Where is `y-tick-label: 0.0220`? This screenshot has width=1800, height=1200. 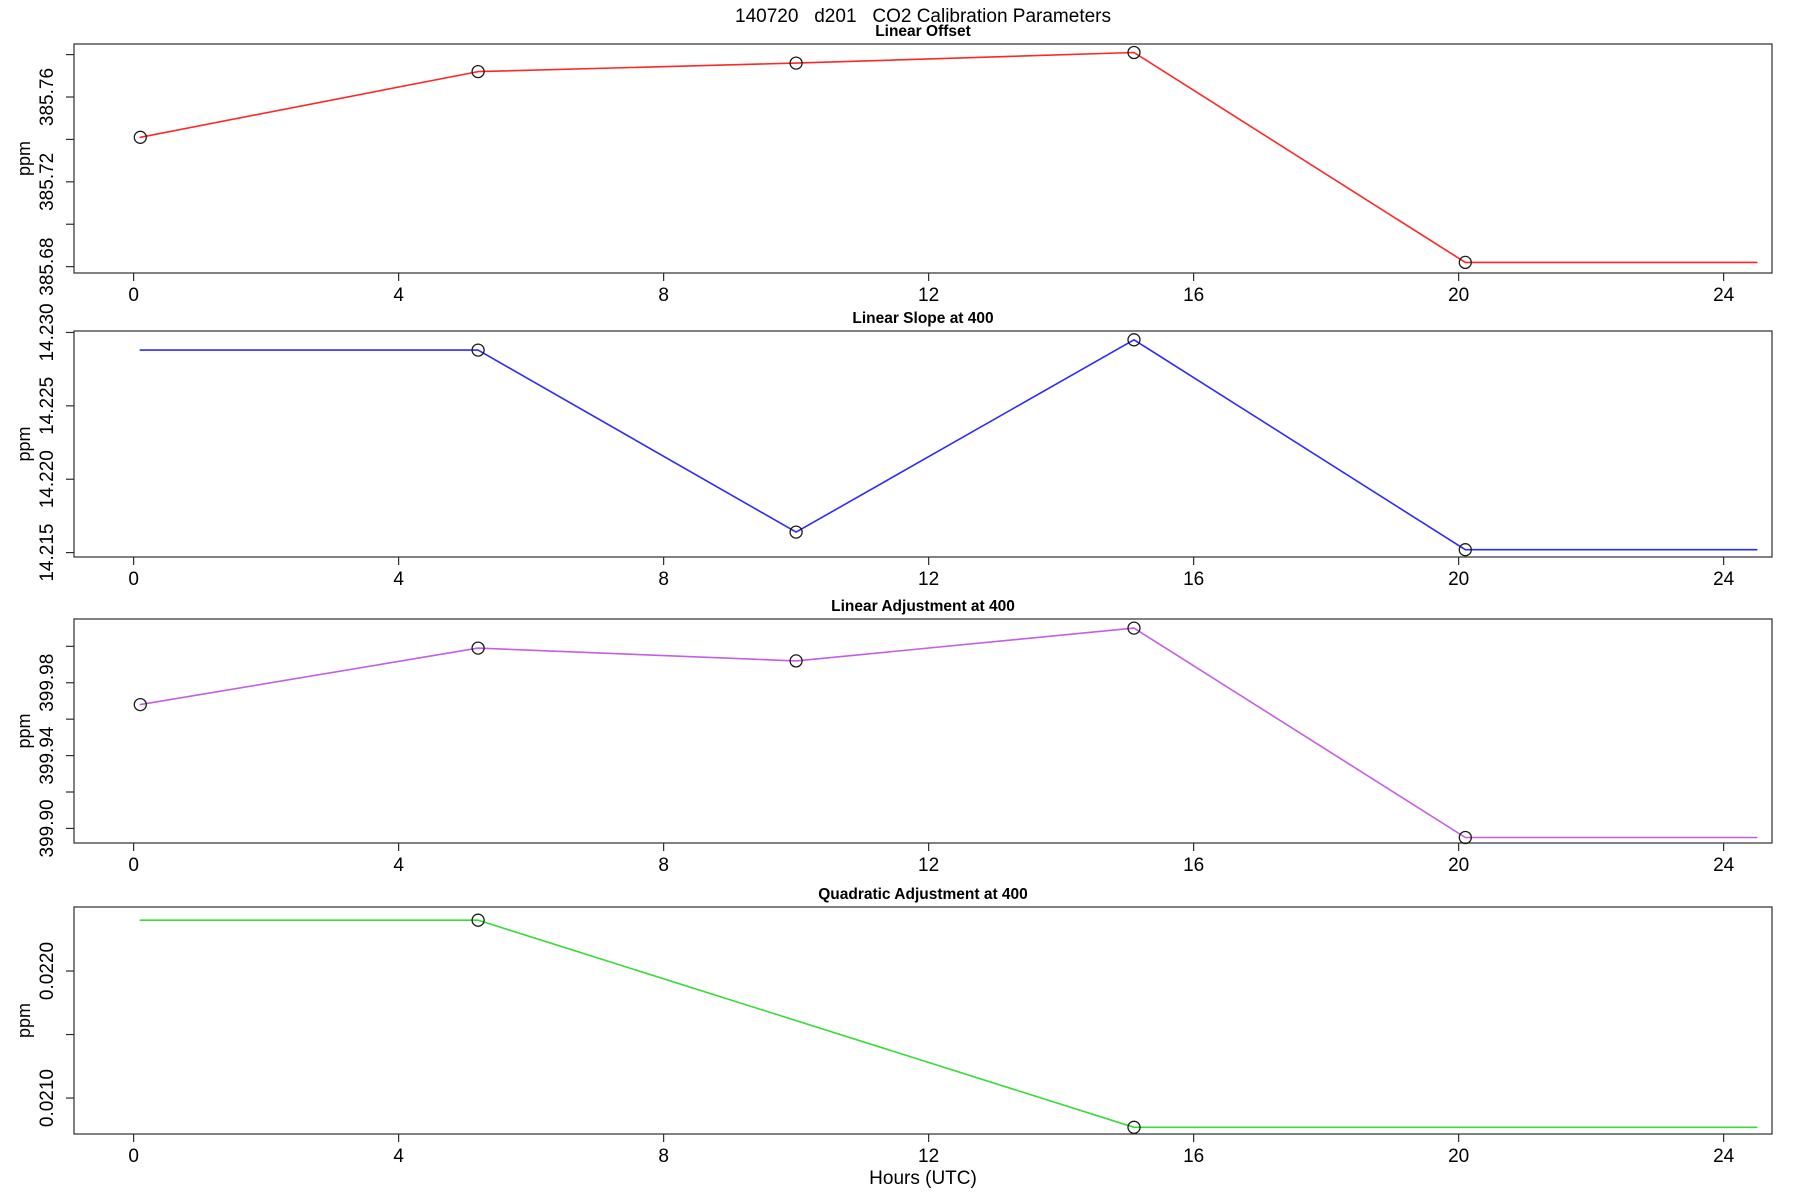 y-tick-label: 0.0220 is located at coordinates (47, 971).